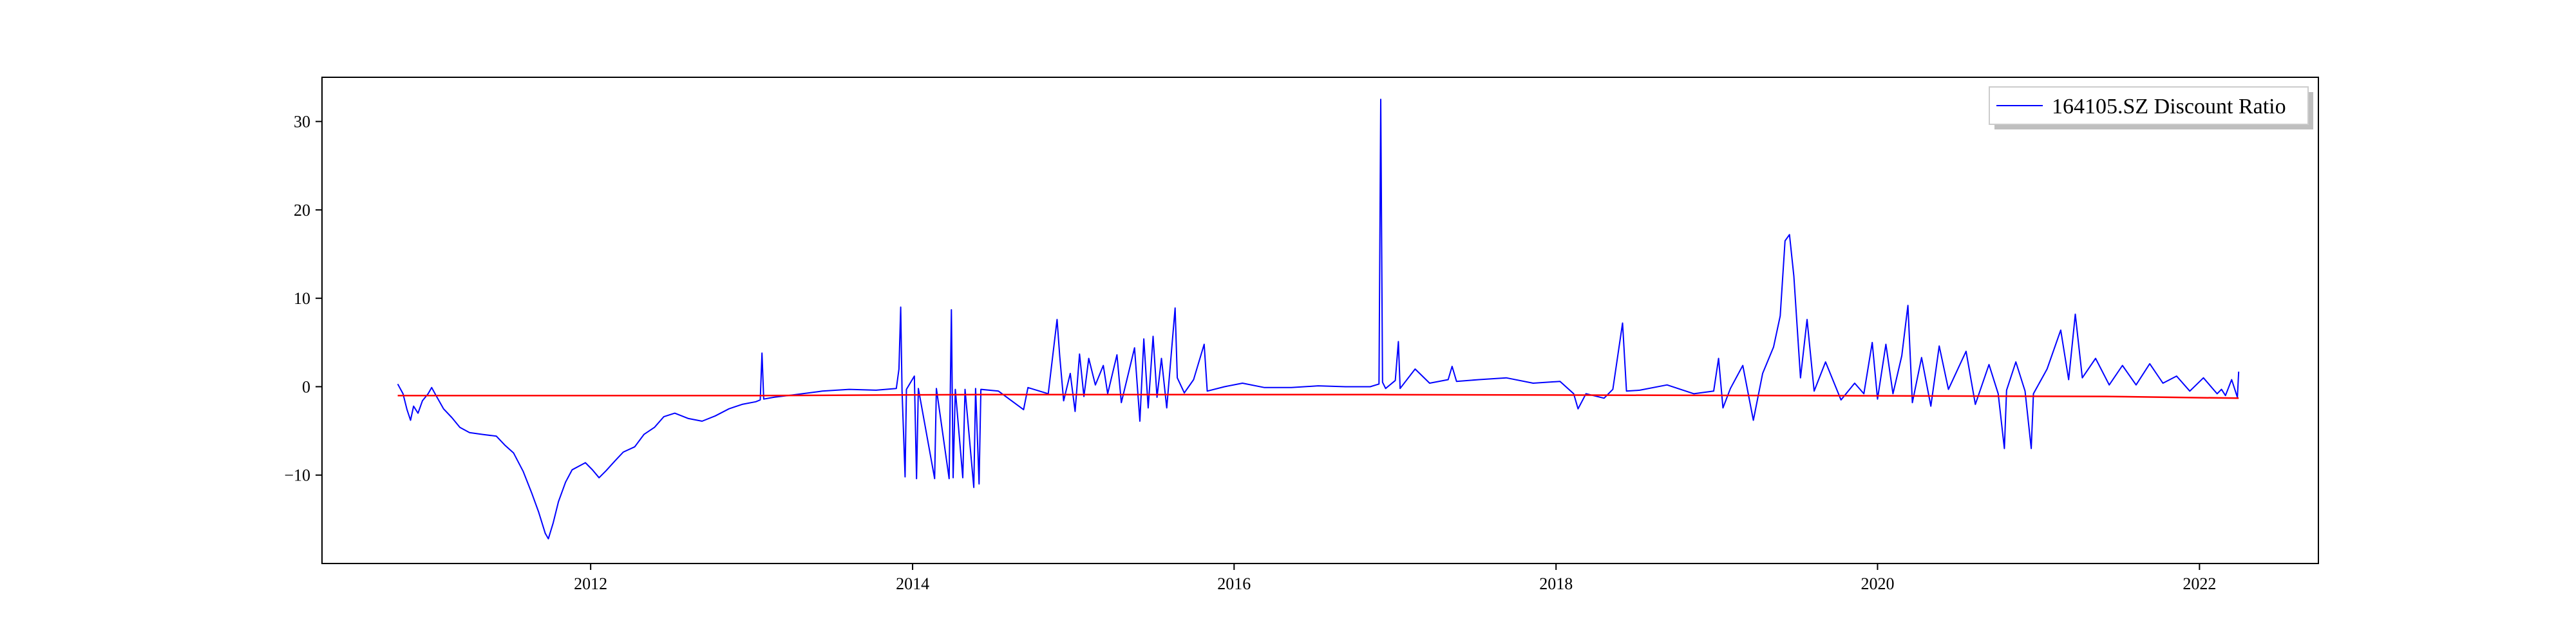 This screenshot has height=644, width=2576. I want to click on x-tick-label: 2018, so click(1556, 583).